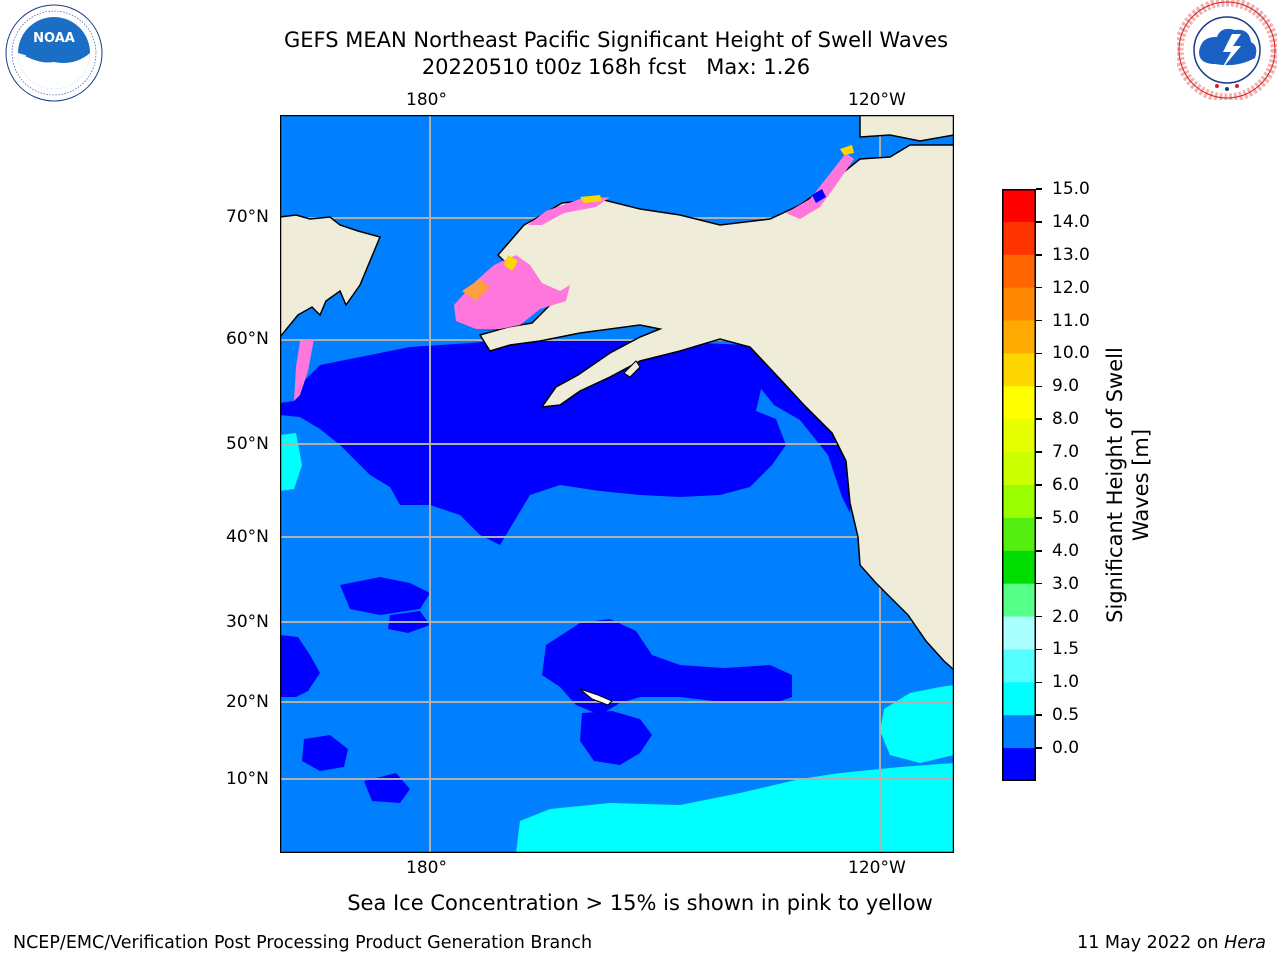 The image size is (1280, 960). What do you see at coordinates (247, 702) in the screenshot?
I see `lat-label-20n: 20°N` at bounding box center [247, 702].